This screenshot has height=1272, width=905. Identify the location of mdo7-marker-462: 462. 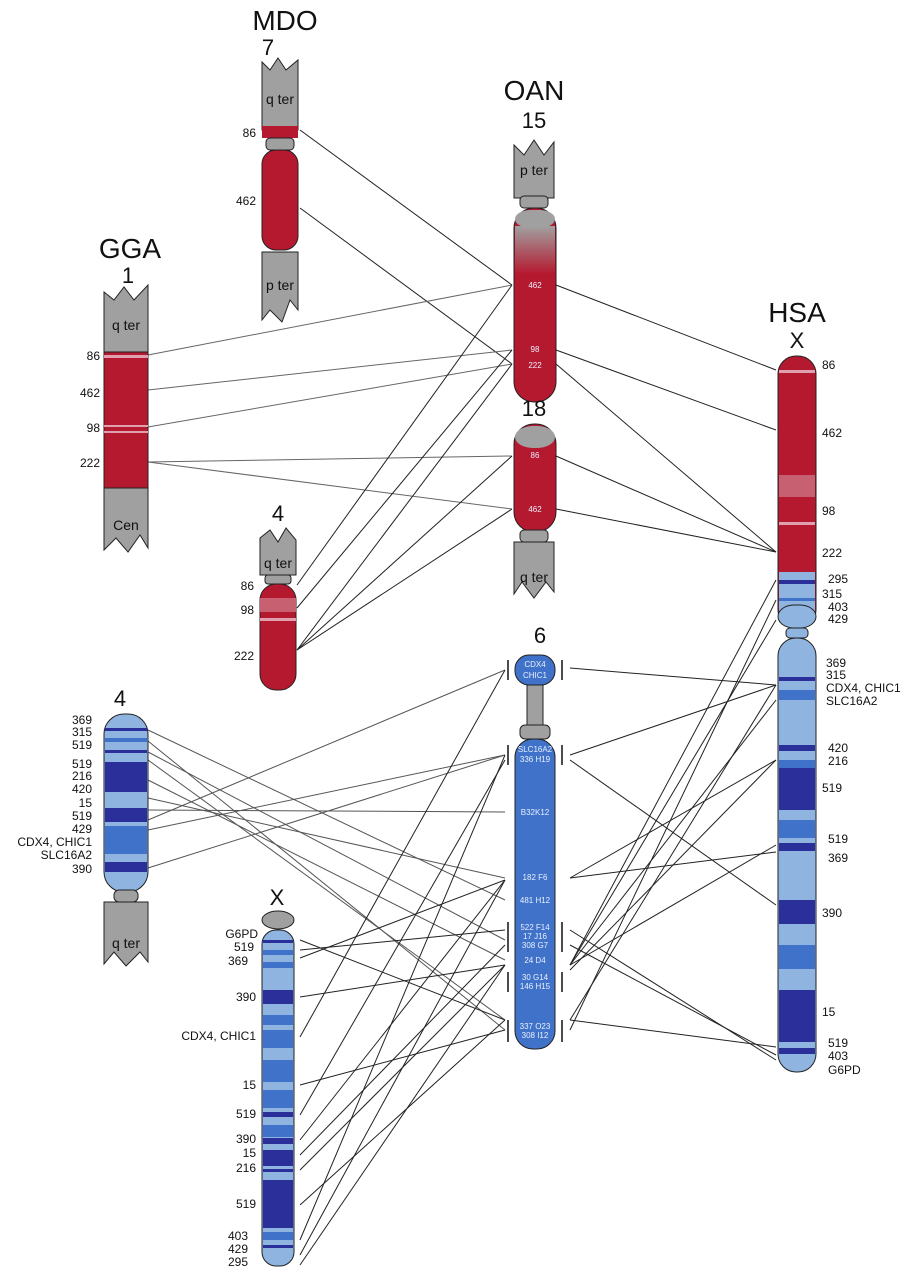
(246, 201).